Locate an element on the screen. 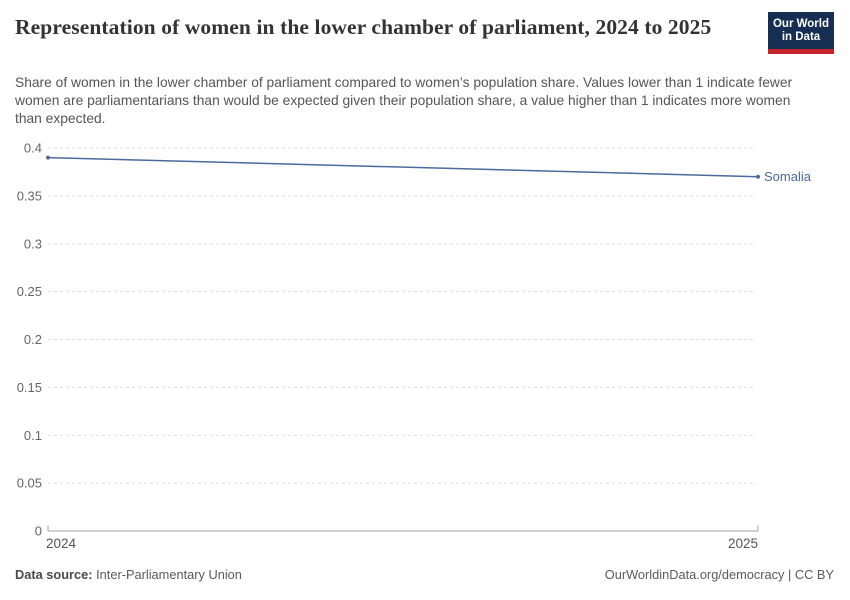 The image size is (850, 600). y-tick-label: 0 is located at coordinates (38, 531).